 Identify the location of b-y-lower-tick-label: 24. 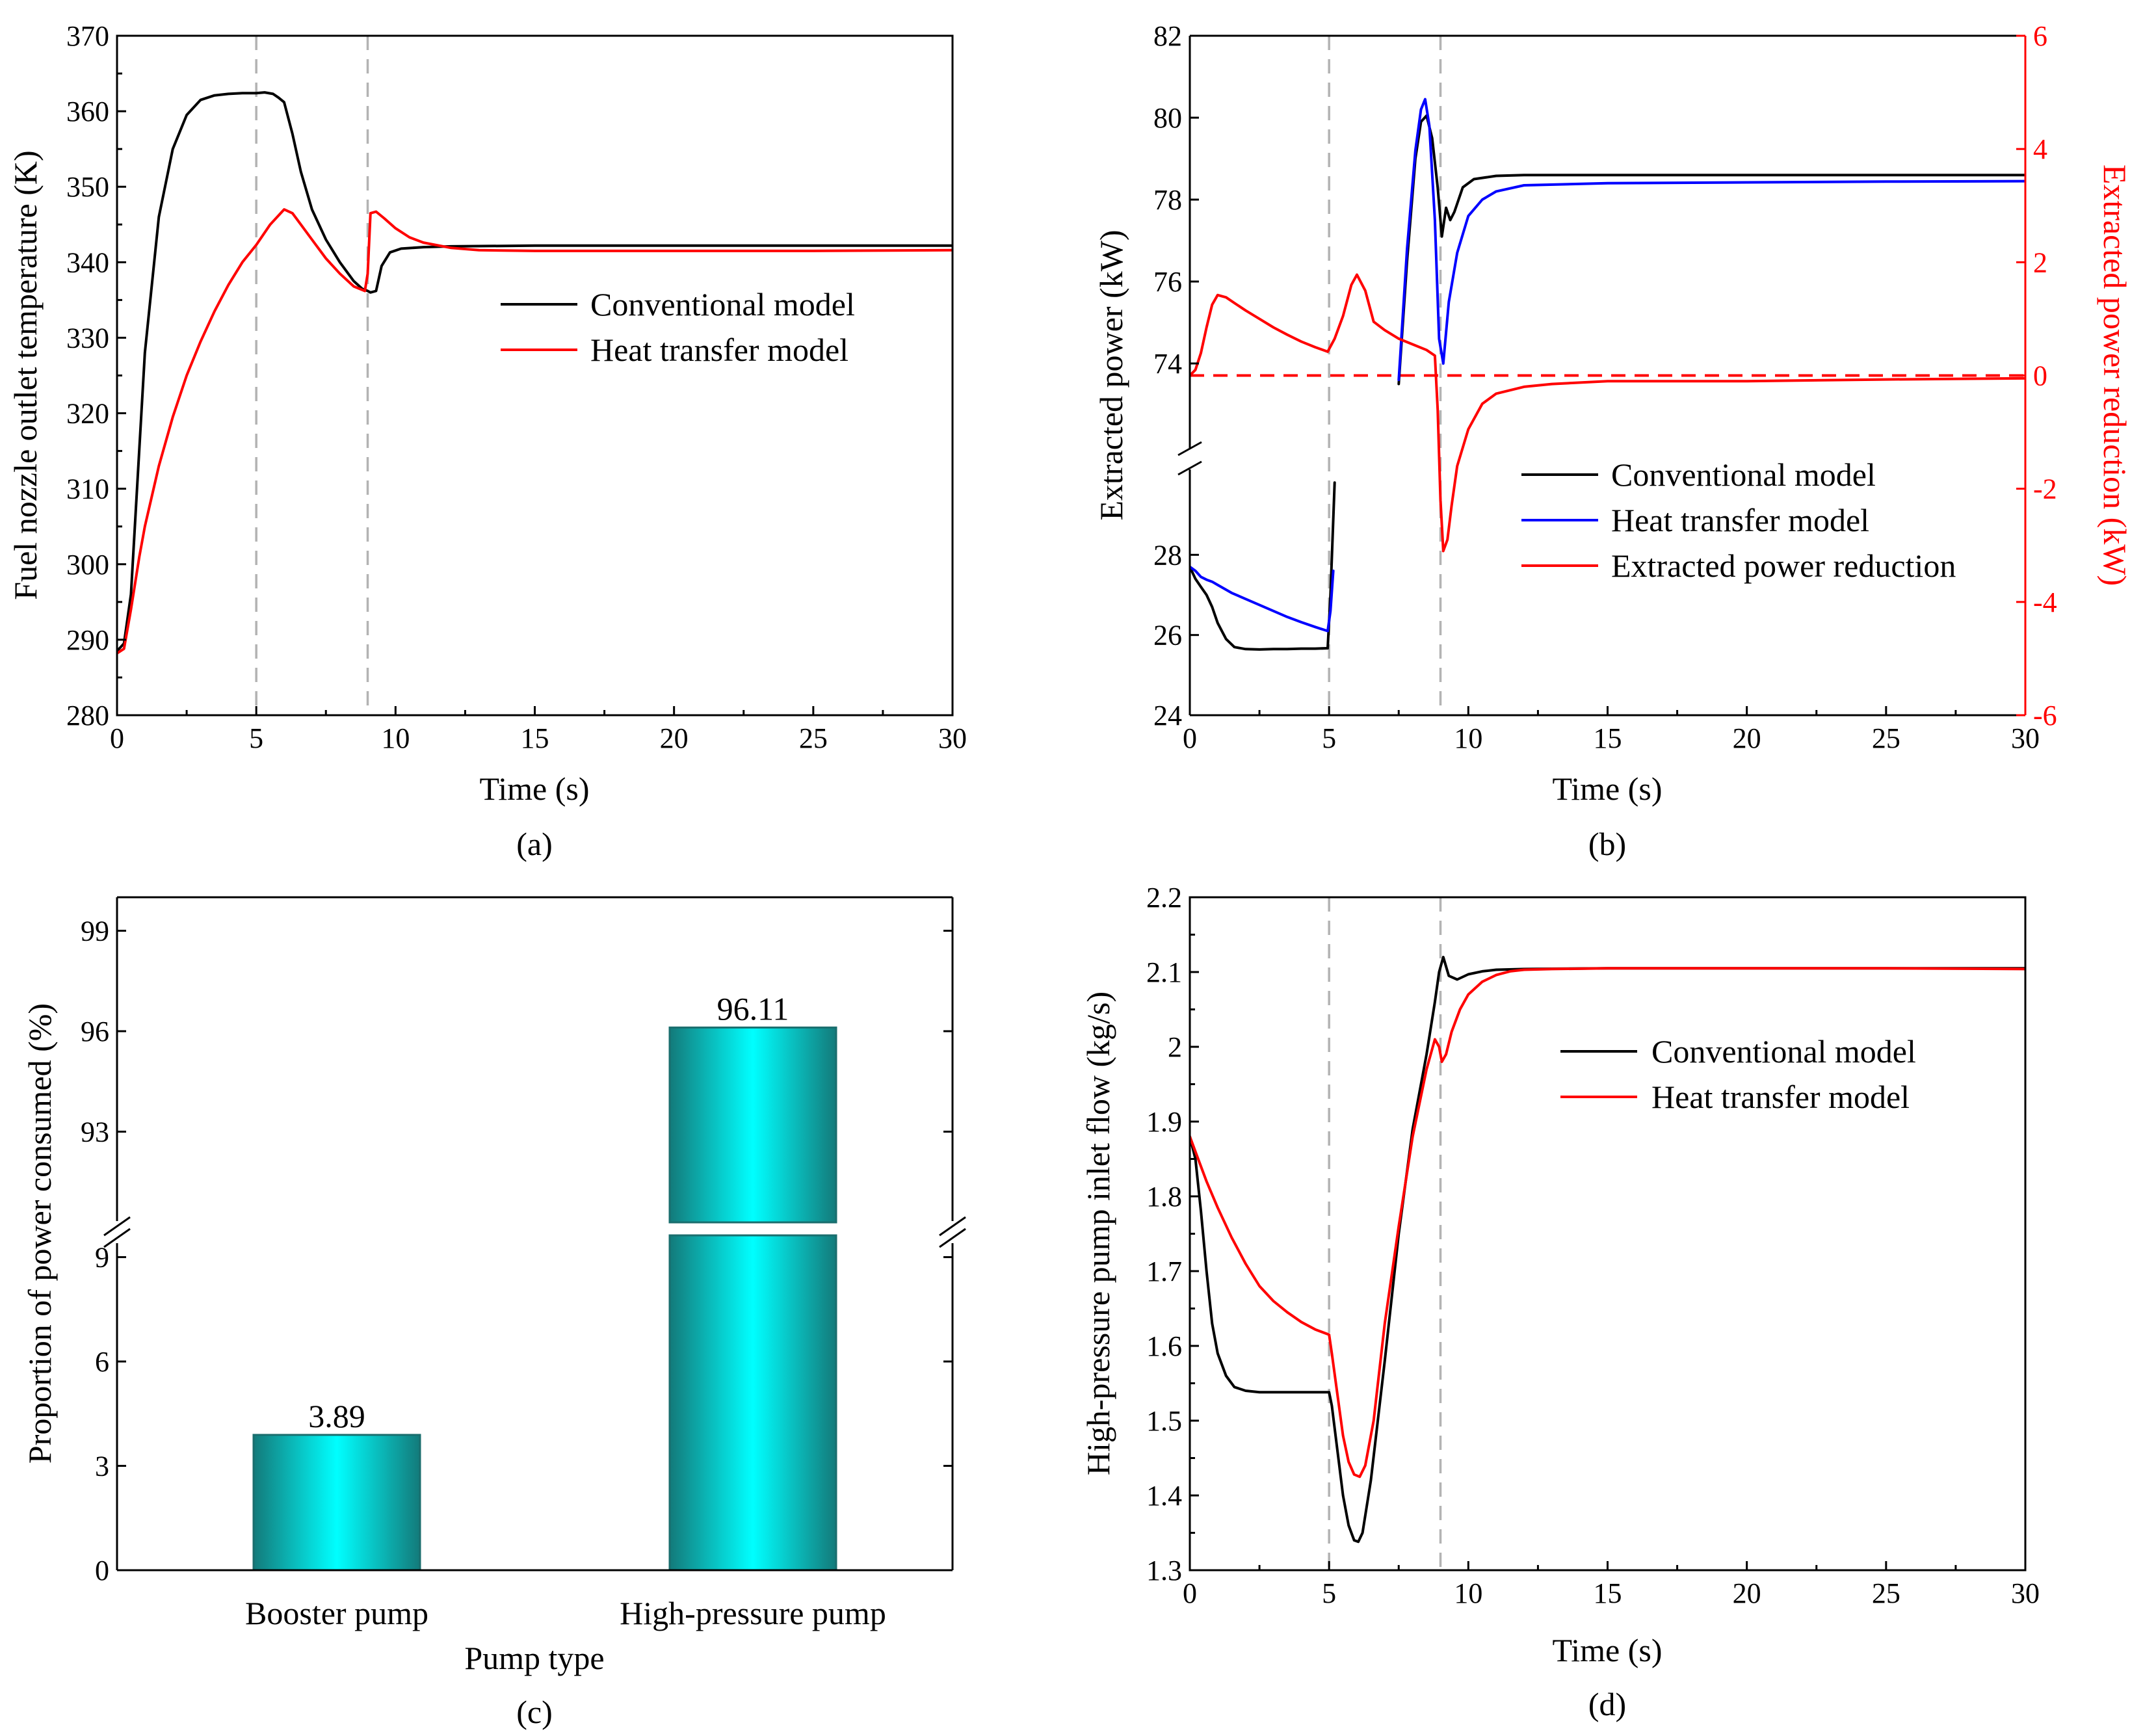
(1167, 715).